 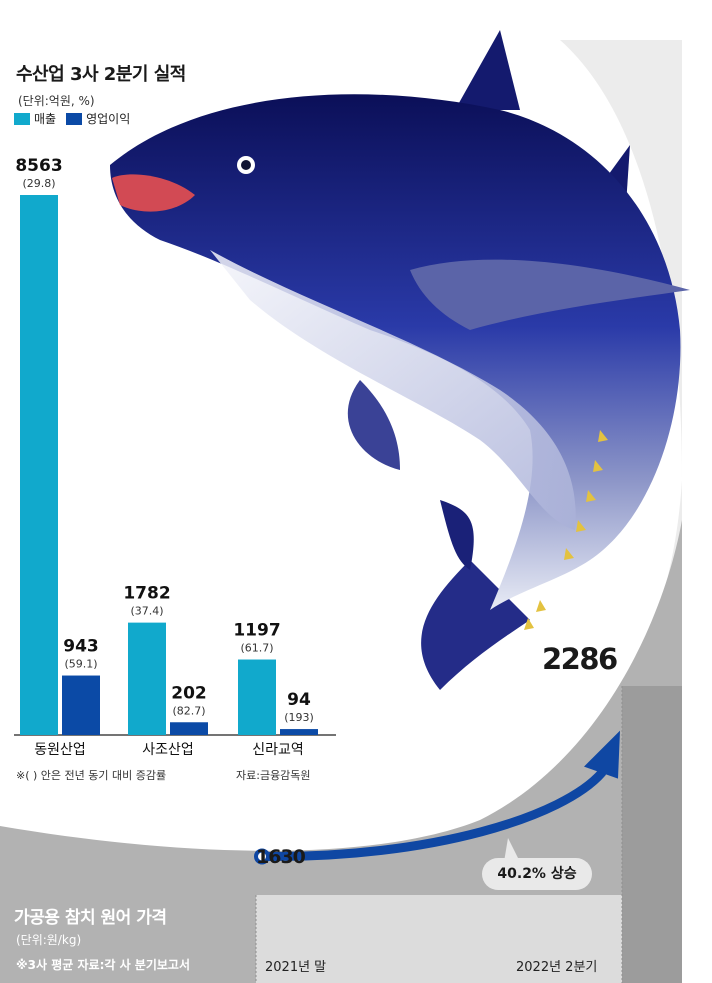 What do you see at coordinates (256, 648) in the screenshot?
I see `bar-change-label: (61.7)` at bounding box center [256, 648].